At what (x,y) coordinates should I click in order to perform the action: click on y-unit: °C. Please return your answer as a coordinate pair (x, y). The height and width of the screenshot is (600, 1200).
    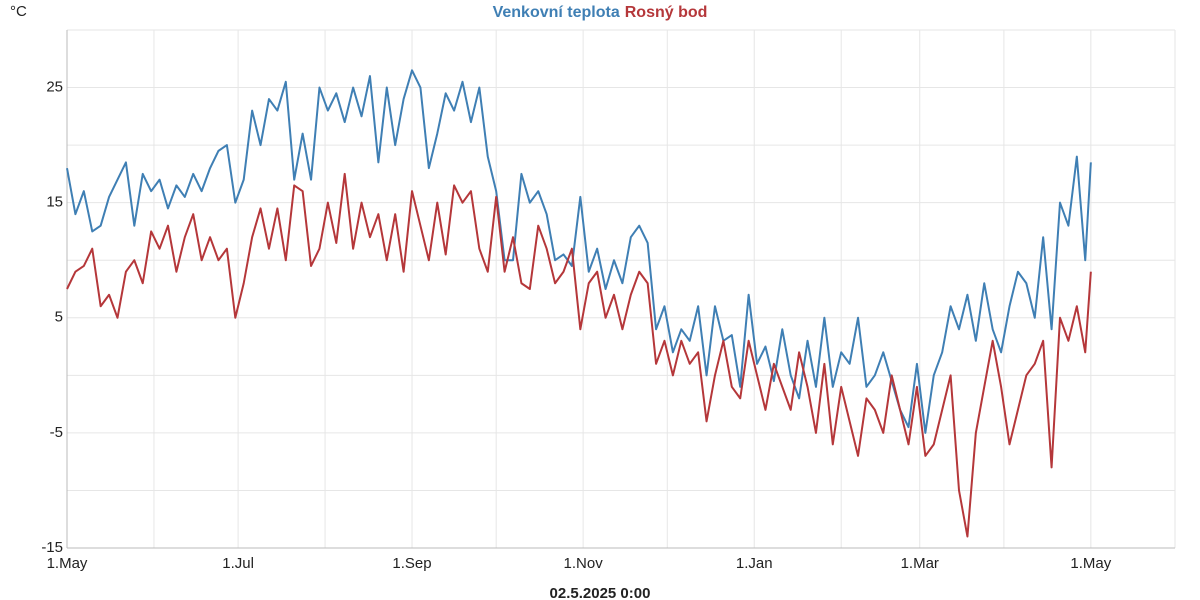
    Looking at the image, I should click on (18, 11).